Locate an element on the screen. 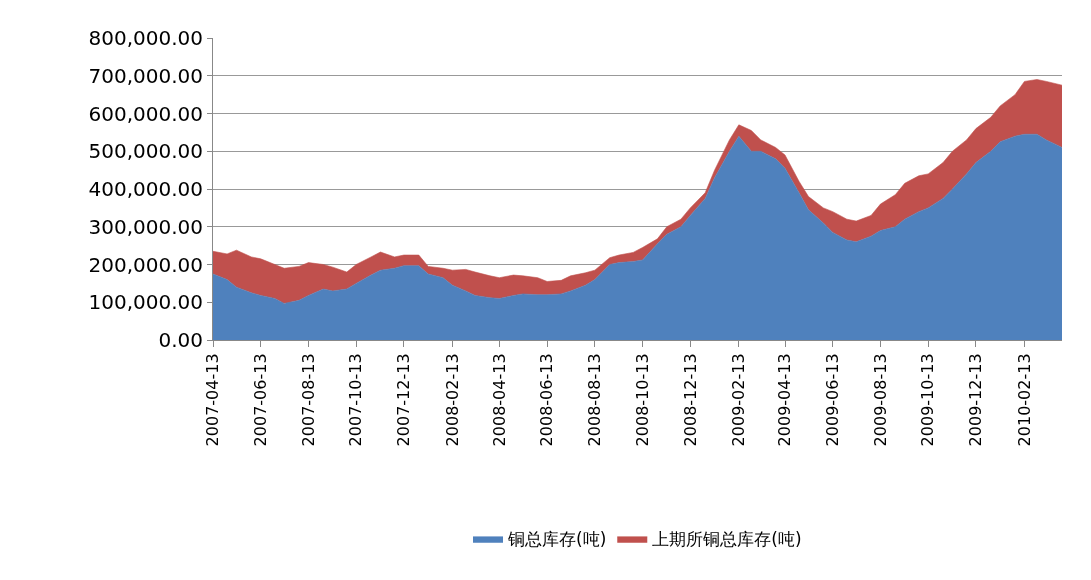 Image resolution: width=1091 pixels, height=580 pixels. y-tick-label: 0.00 is located at coordinates (180, 340).